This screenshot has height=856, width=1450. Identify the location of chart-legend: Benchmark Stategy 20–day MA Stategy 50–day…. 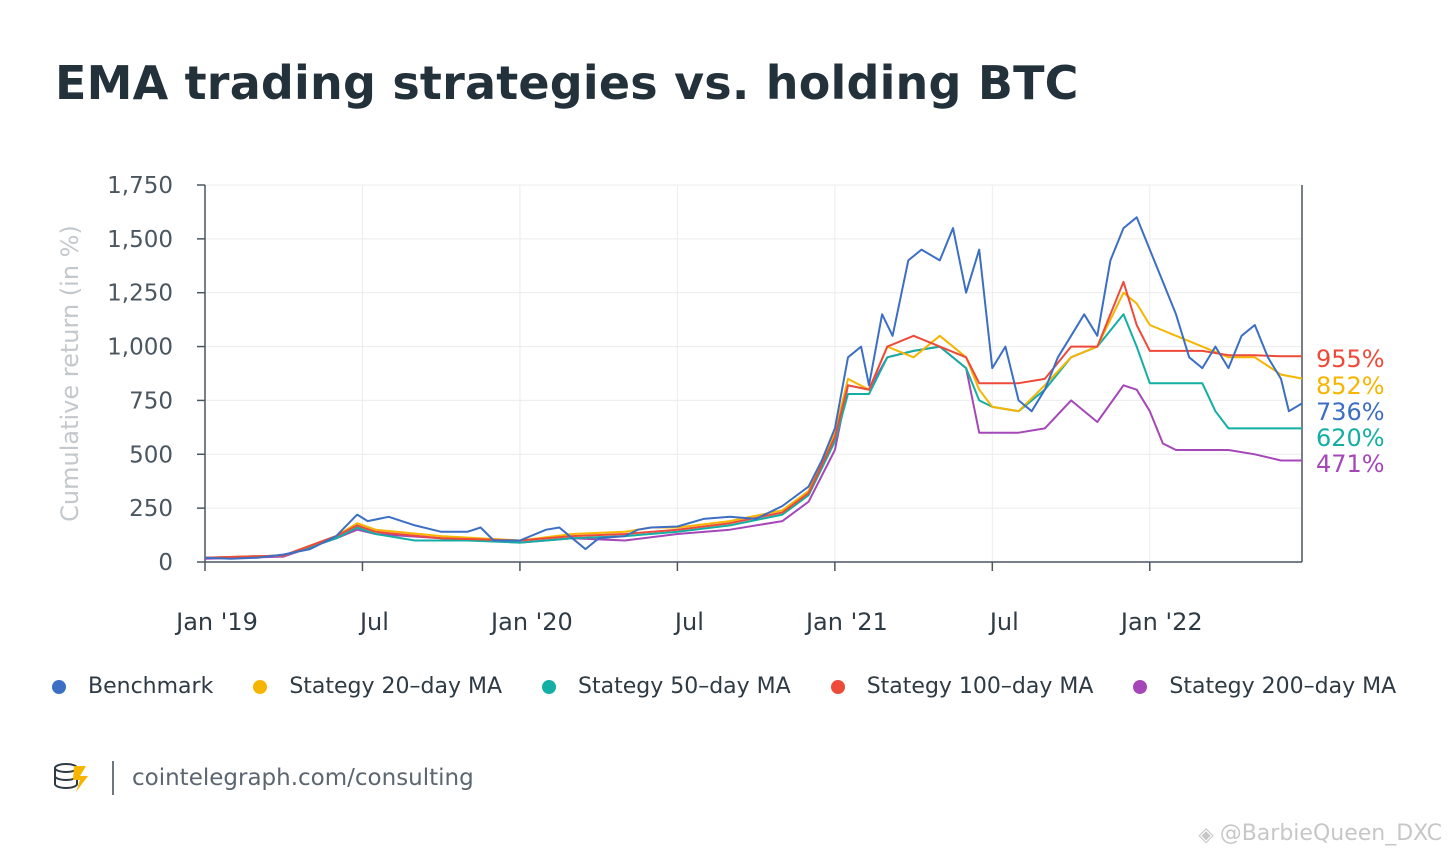
(744, 686).